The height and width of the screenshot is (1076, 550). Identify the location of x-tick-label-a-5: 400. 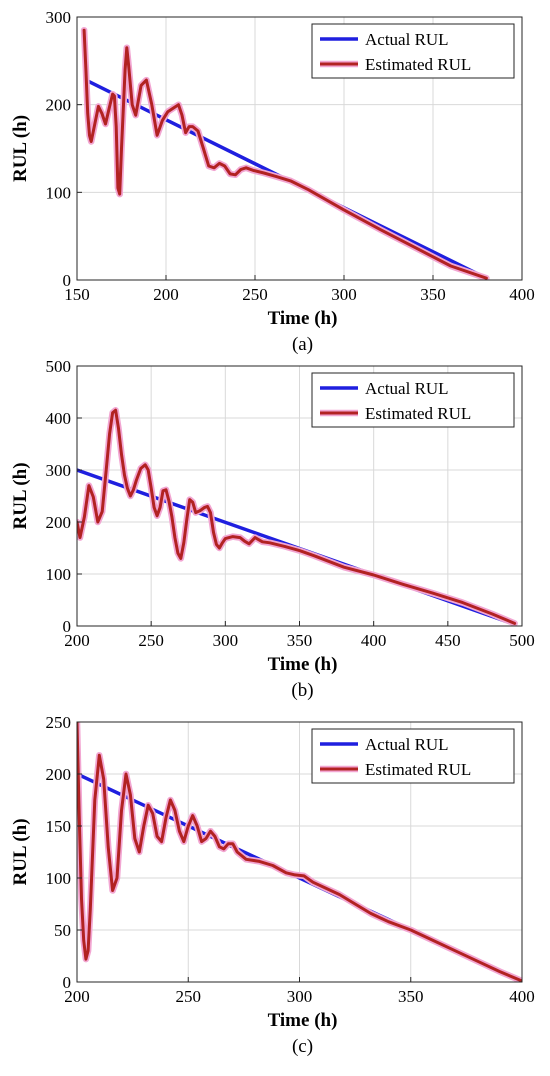
(522, 294).